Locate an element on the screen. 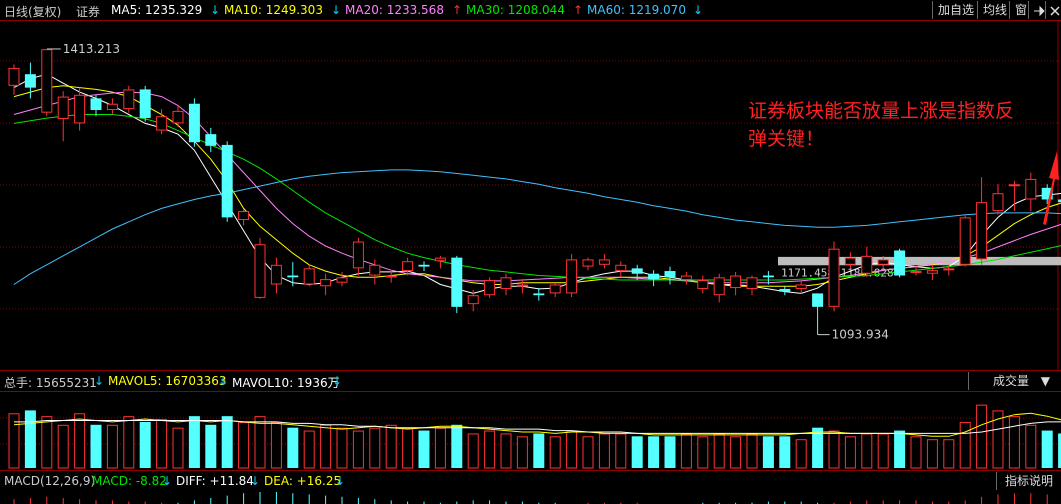 Image resolution: width=1061 pixels, height=504 pixels. high-label: 1413.213 is located at coordinates (91, 49).